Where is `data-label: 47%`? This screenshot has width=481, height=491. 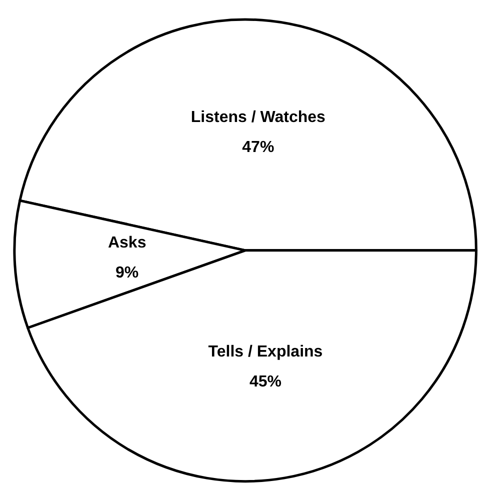
data-label: 47% is located at coordinates (258, 147).